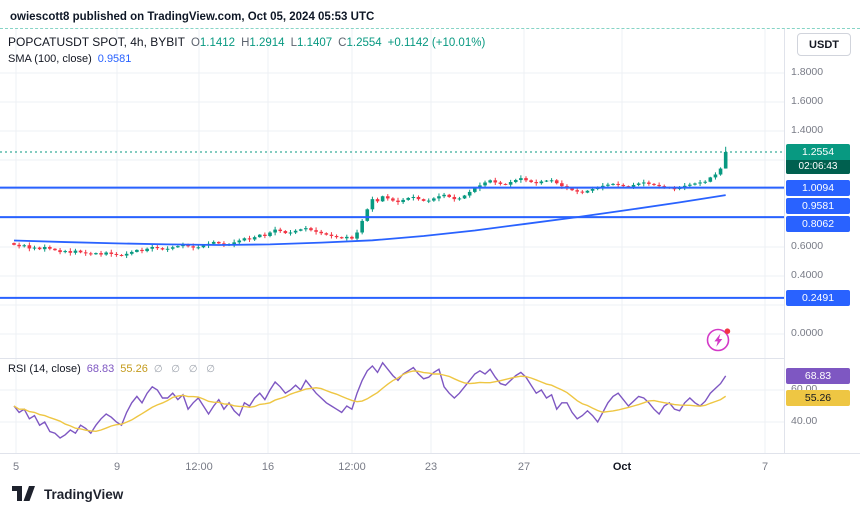 This screenshot has height=511, width=860. I want to click on open-value: 1.1412, so click(217, 43).